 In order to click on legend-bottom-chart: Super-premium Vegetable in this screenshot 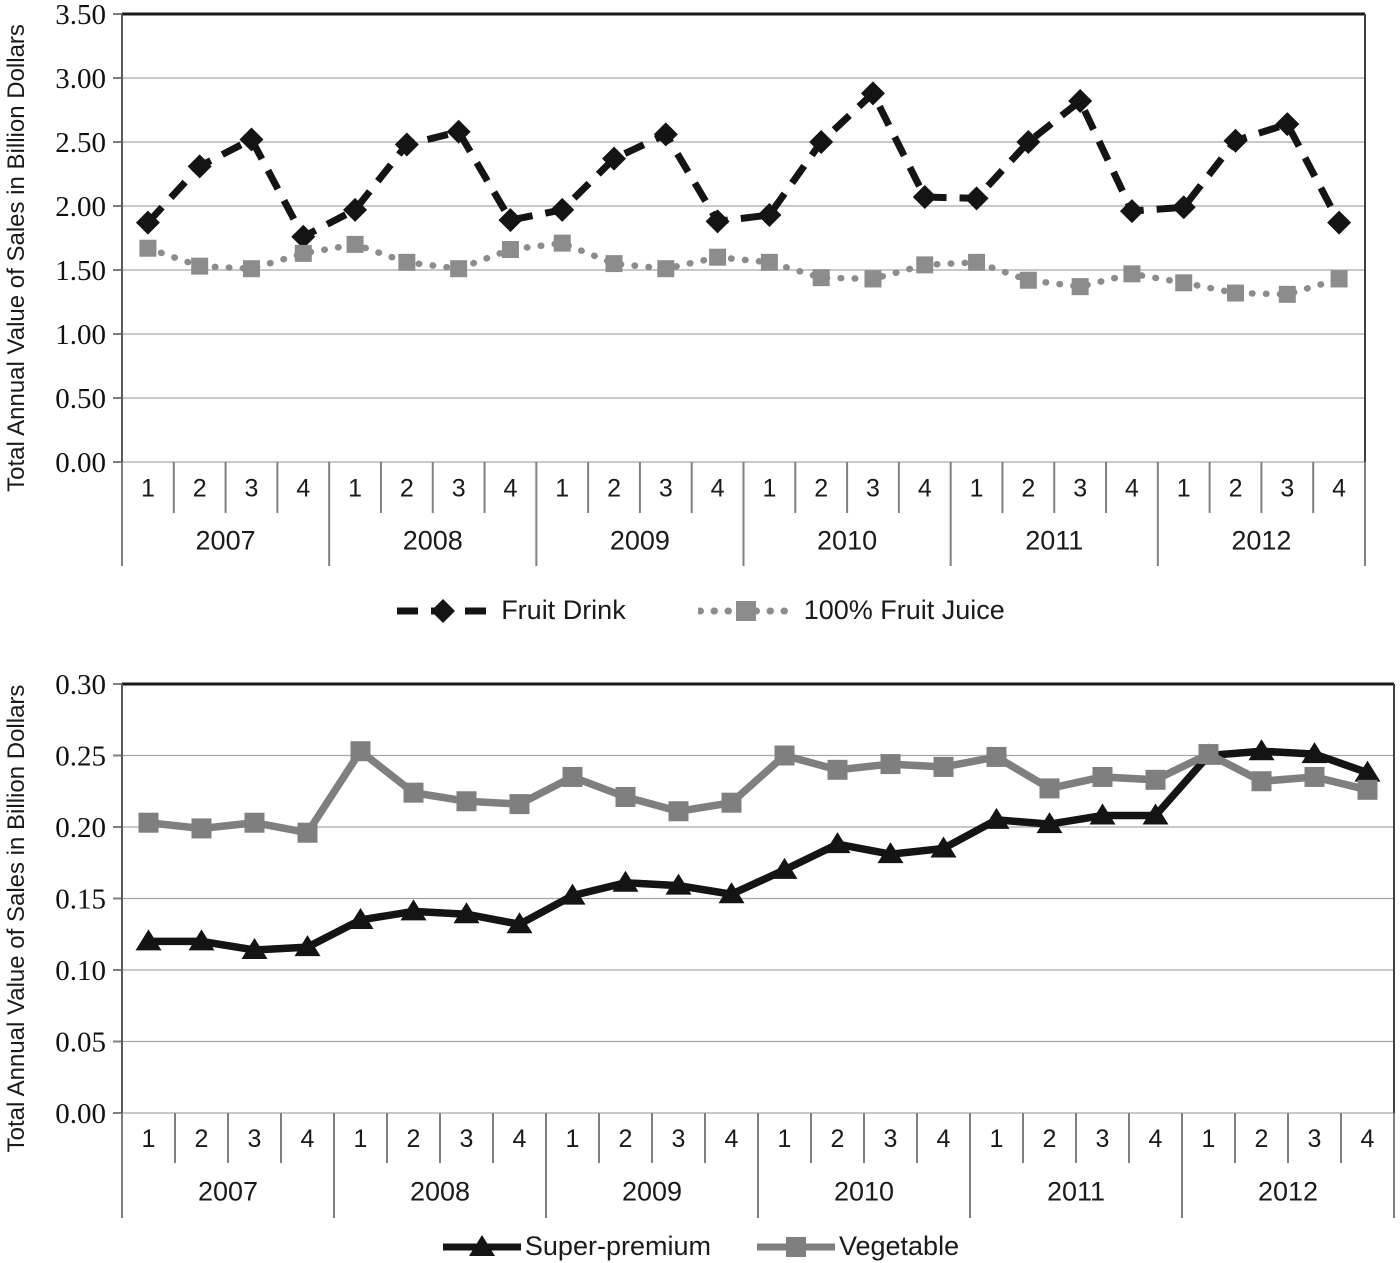, I will do `click(700, 1246)`.